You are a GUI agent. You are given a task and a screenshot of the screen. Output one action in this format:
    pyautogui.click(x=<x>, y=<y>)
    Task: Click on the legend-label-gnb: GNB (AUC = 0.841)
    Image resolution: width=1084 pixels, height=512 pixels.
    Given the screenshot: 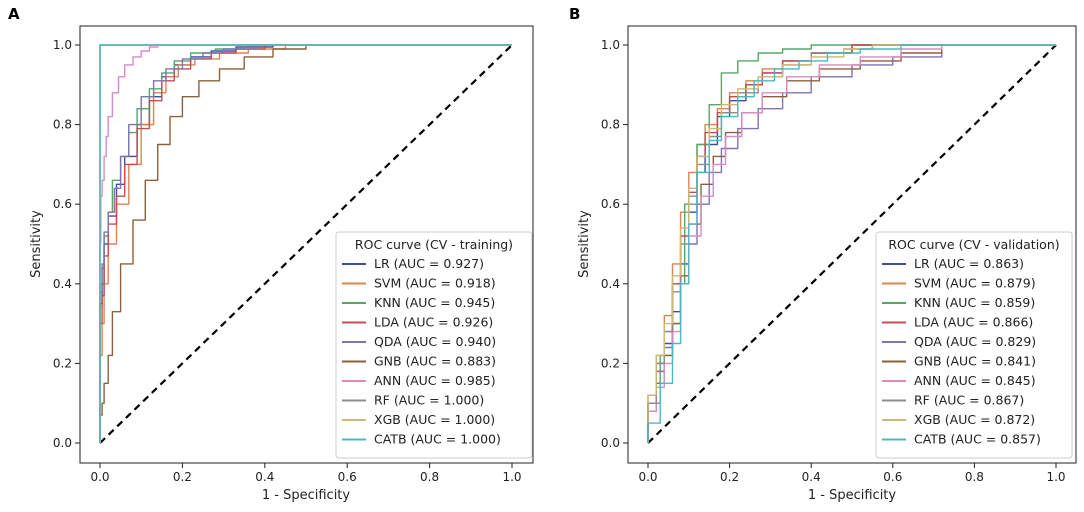 What is the action you would take?
    pyautogui.click(x=975, y=361)
    